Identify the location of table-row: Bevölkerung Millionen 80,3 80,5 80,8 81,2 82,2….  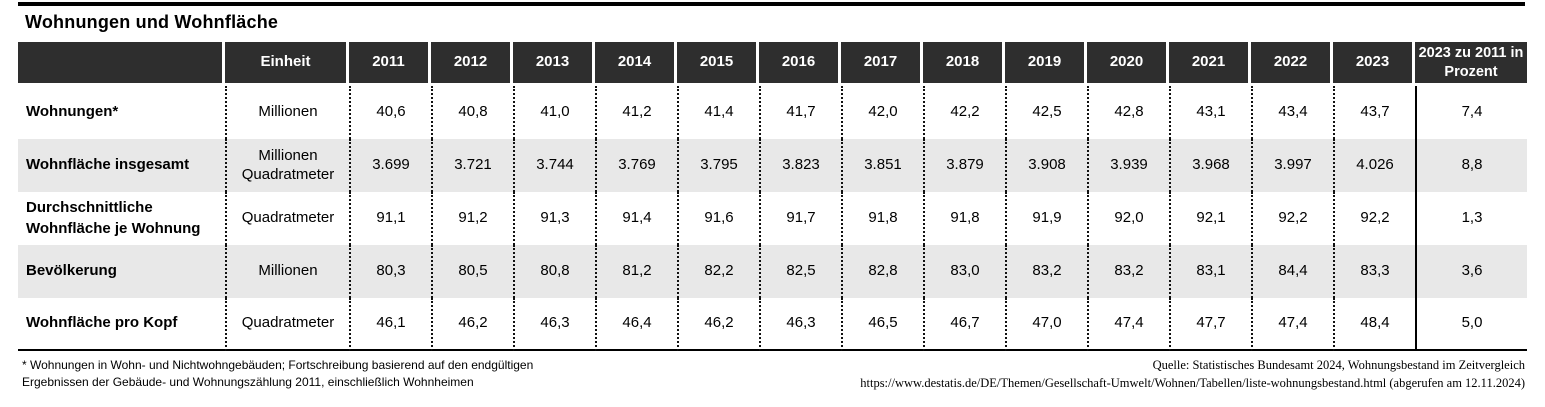
(772, 271).